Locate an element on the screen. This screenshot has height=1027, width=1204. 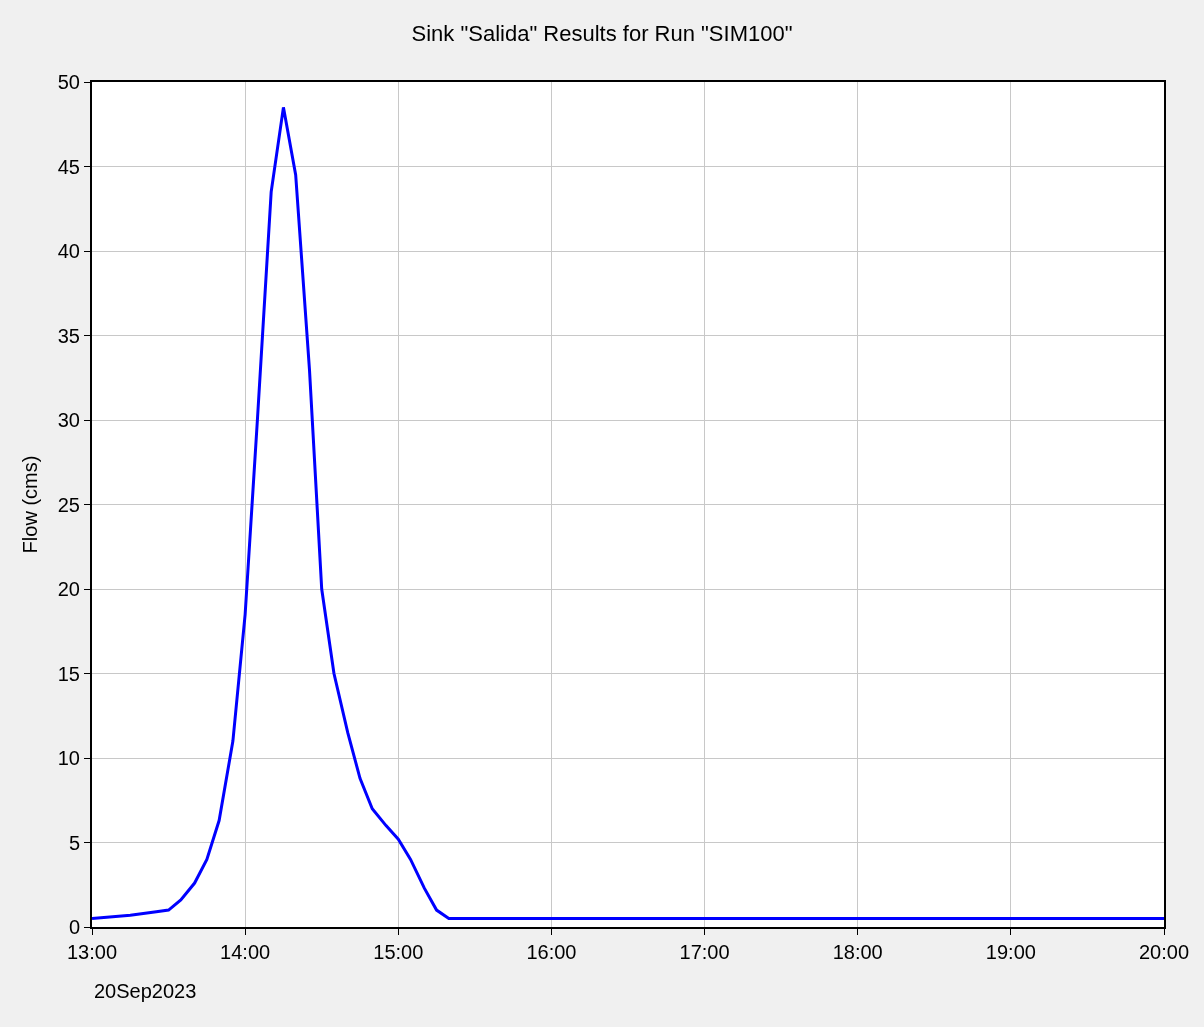
y-tick-label: 25 is located at coordinates (68, 504).